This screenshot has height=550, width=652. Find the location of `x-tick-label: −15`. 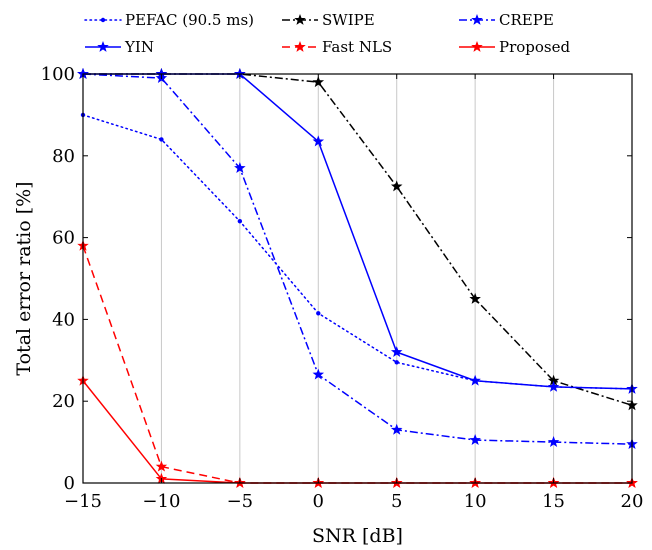

x-tick-label: −15 is located at coordinates (83, 501).